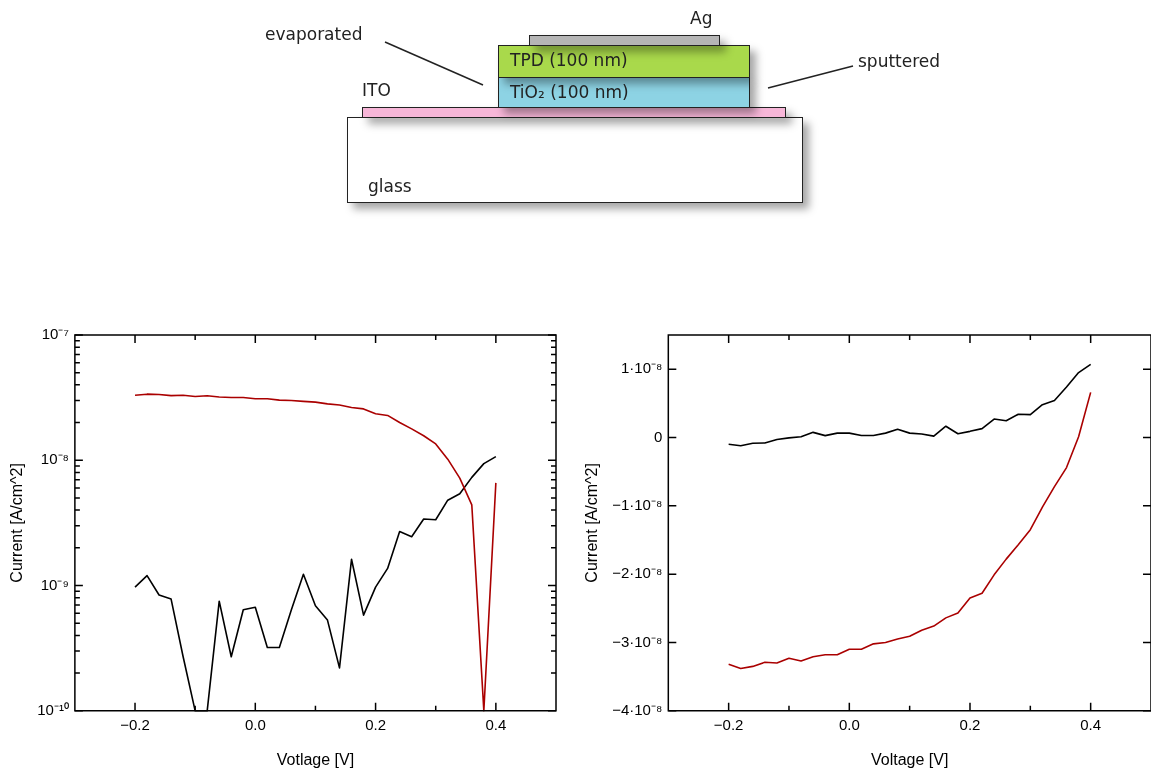 The image size is (1151, 778). What do you see at coordinates (54, 584) in the screenshot?
I see `y-tick-label: 10⁻⁹` at bounding box center [54, 584].